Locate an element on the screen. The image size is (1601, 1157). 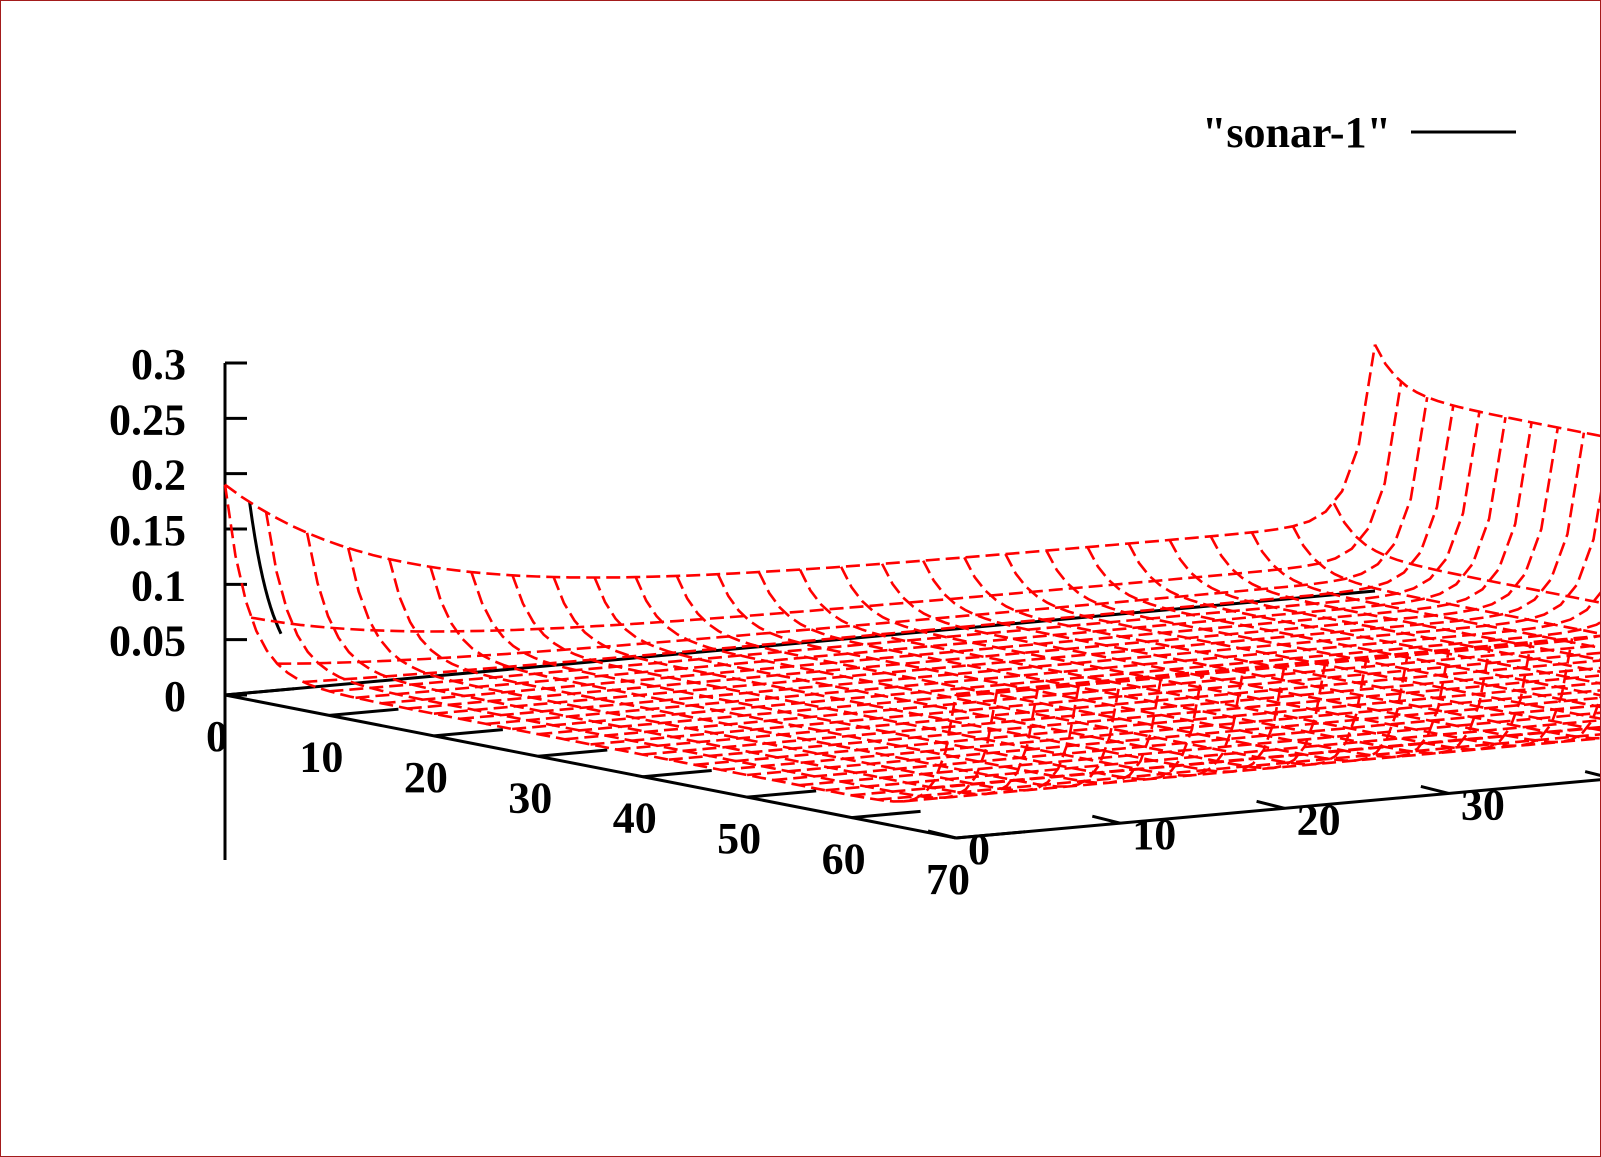
z-tick-label: 0.25 is located at coordinates (147, 419).